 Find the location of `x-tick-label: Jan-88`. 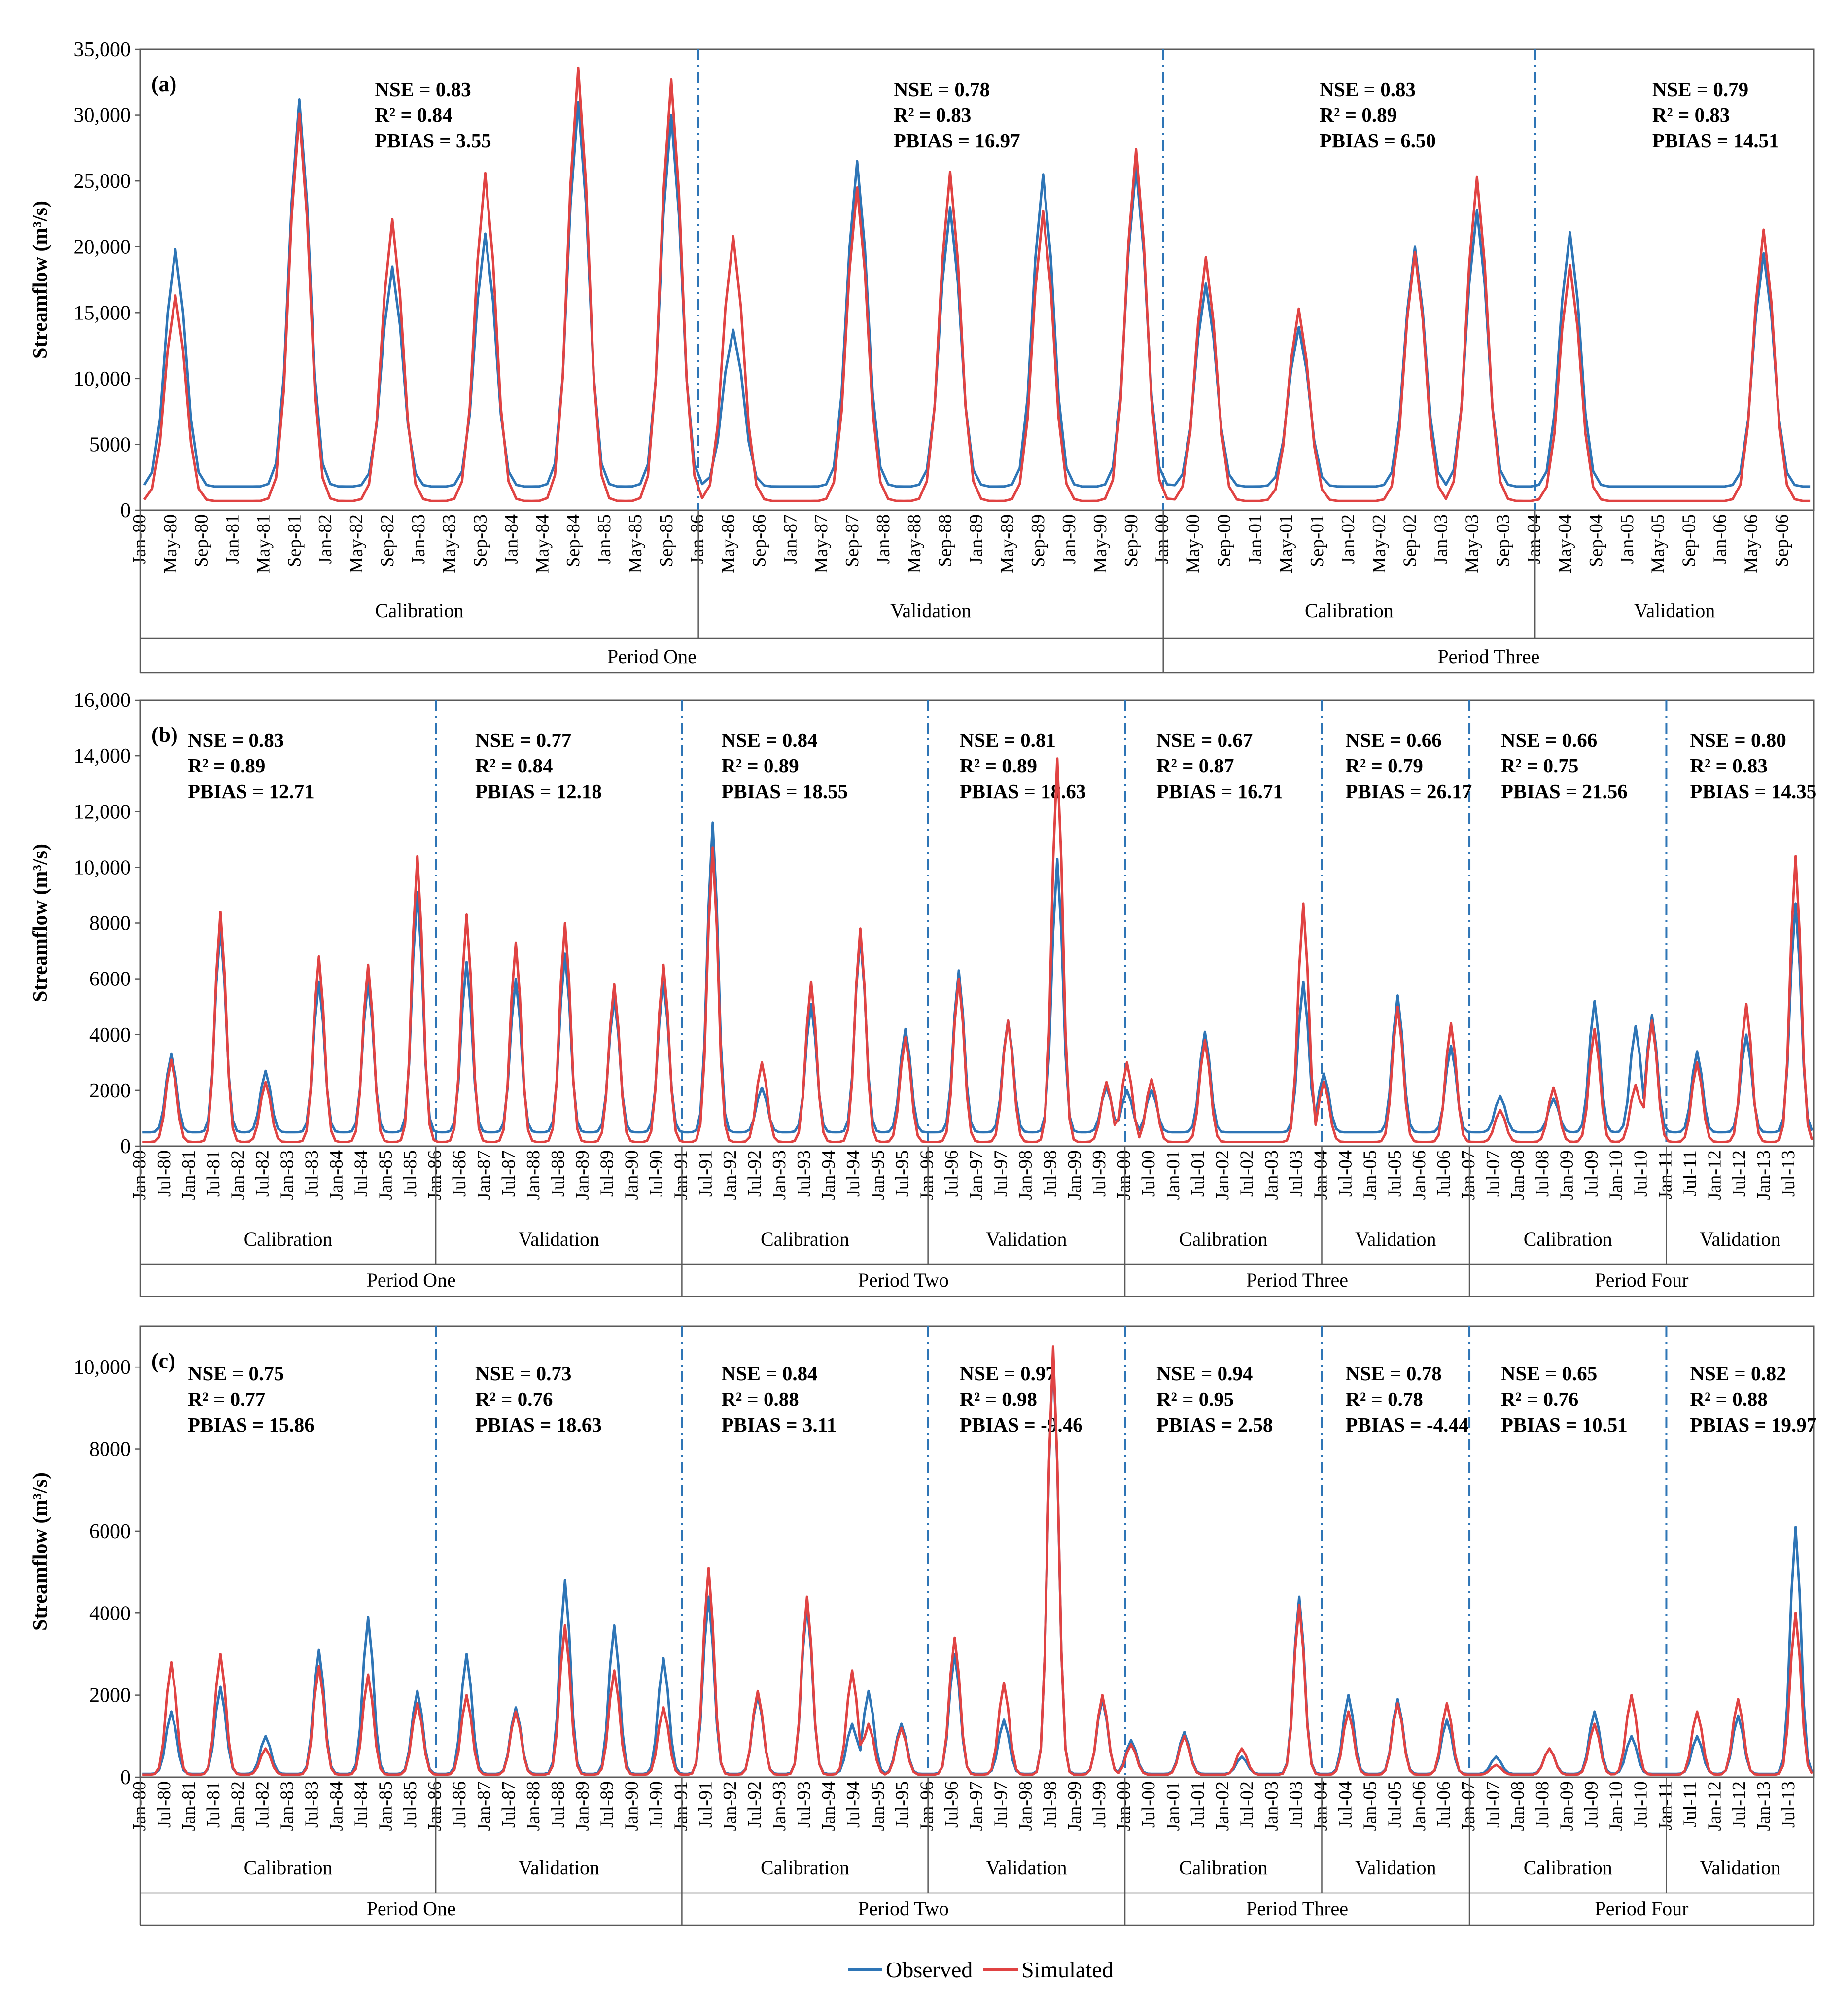

x-tick-label: Jan-88 is located at coordinates (534, 1806).